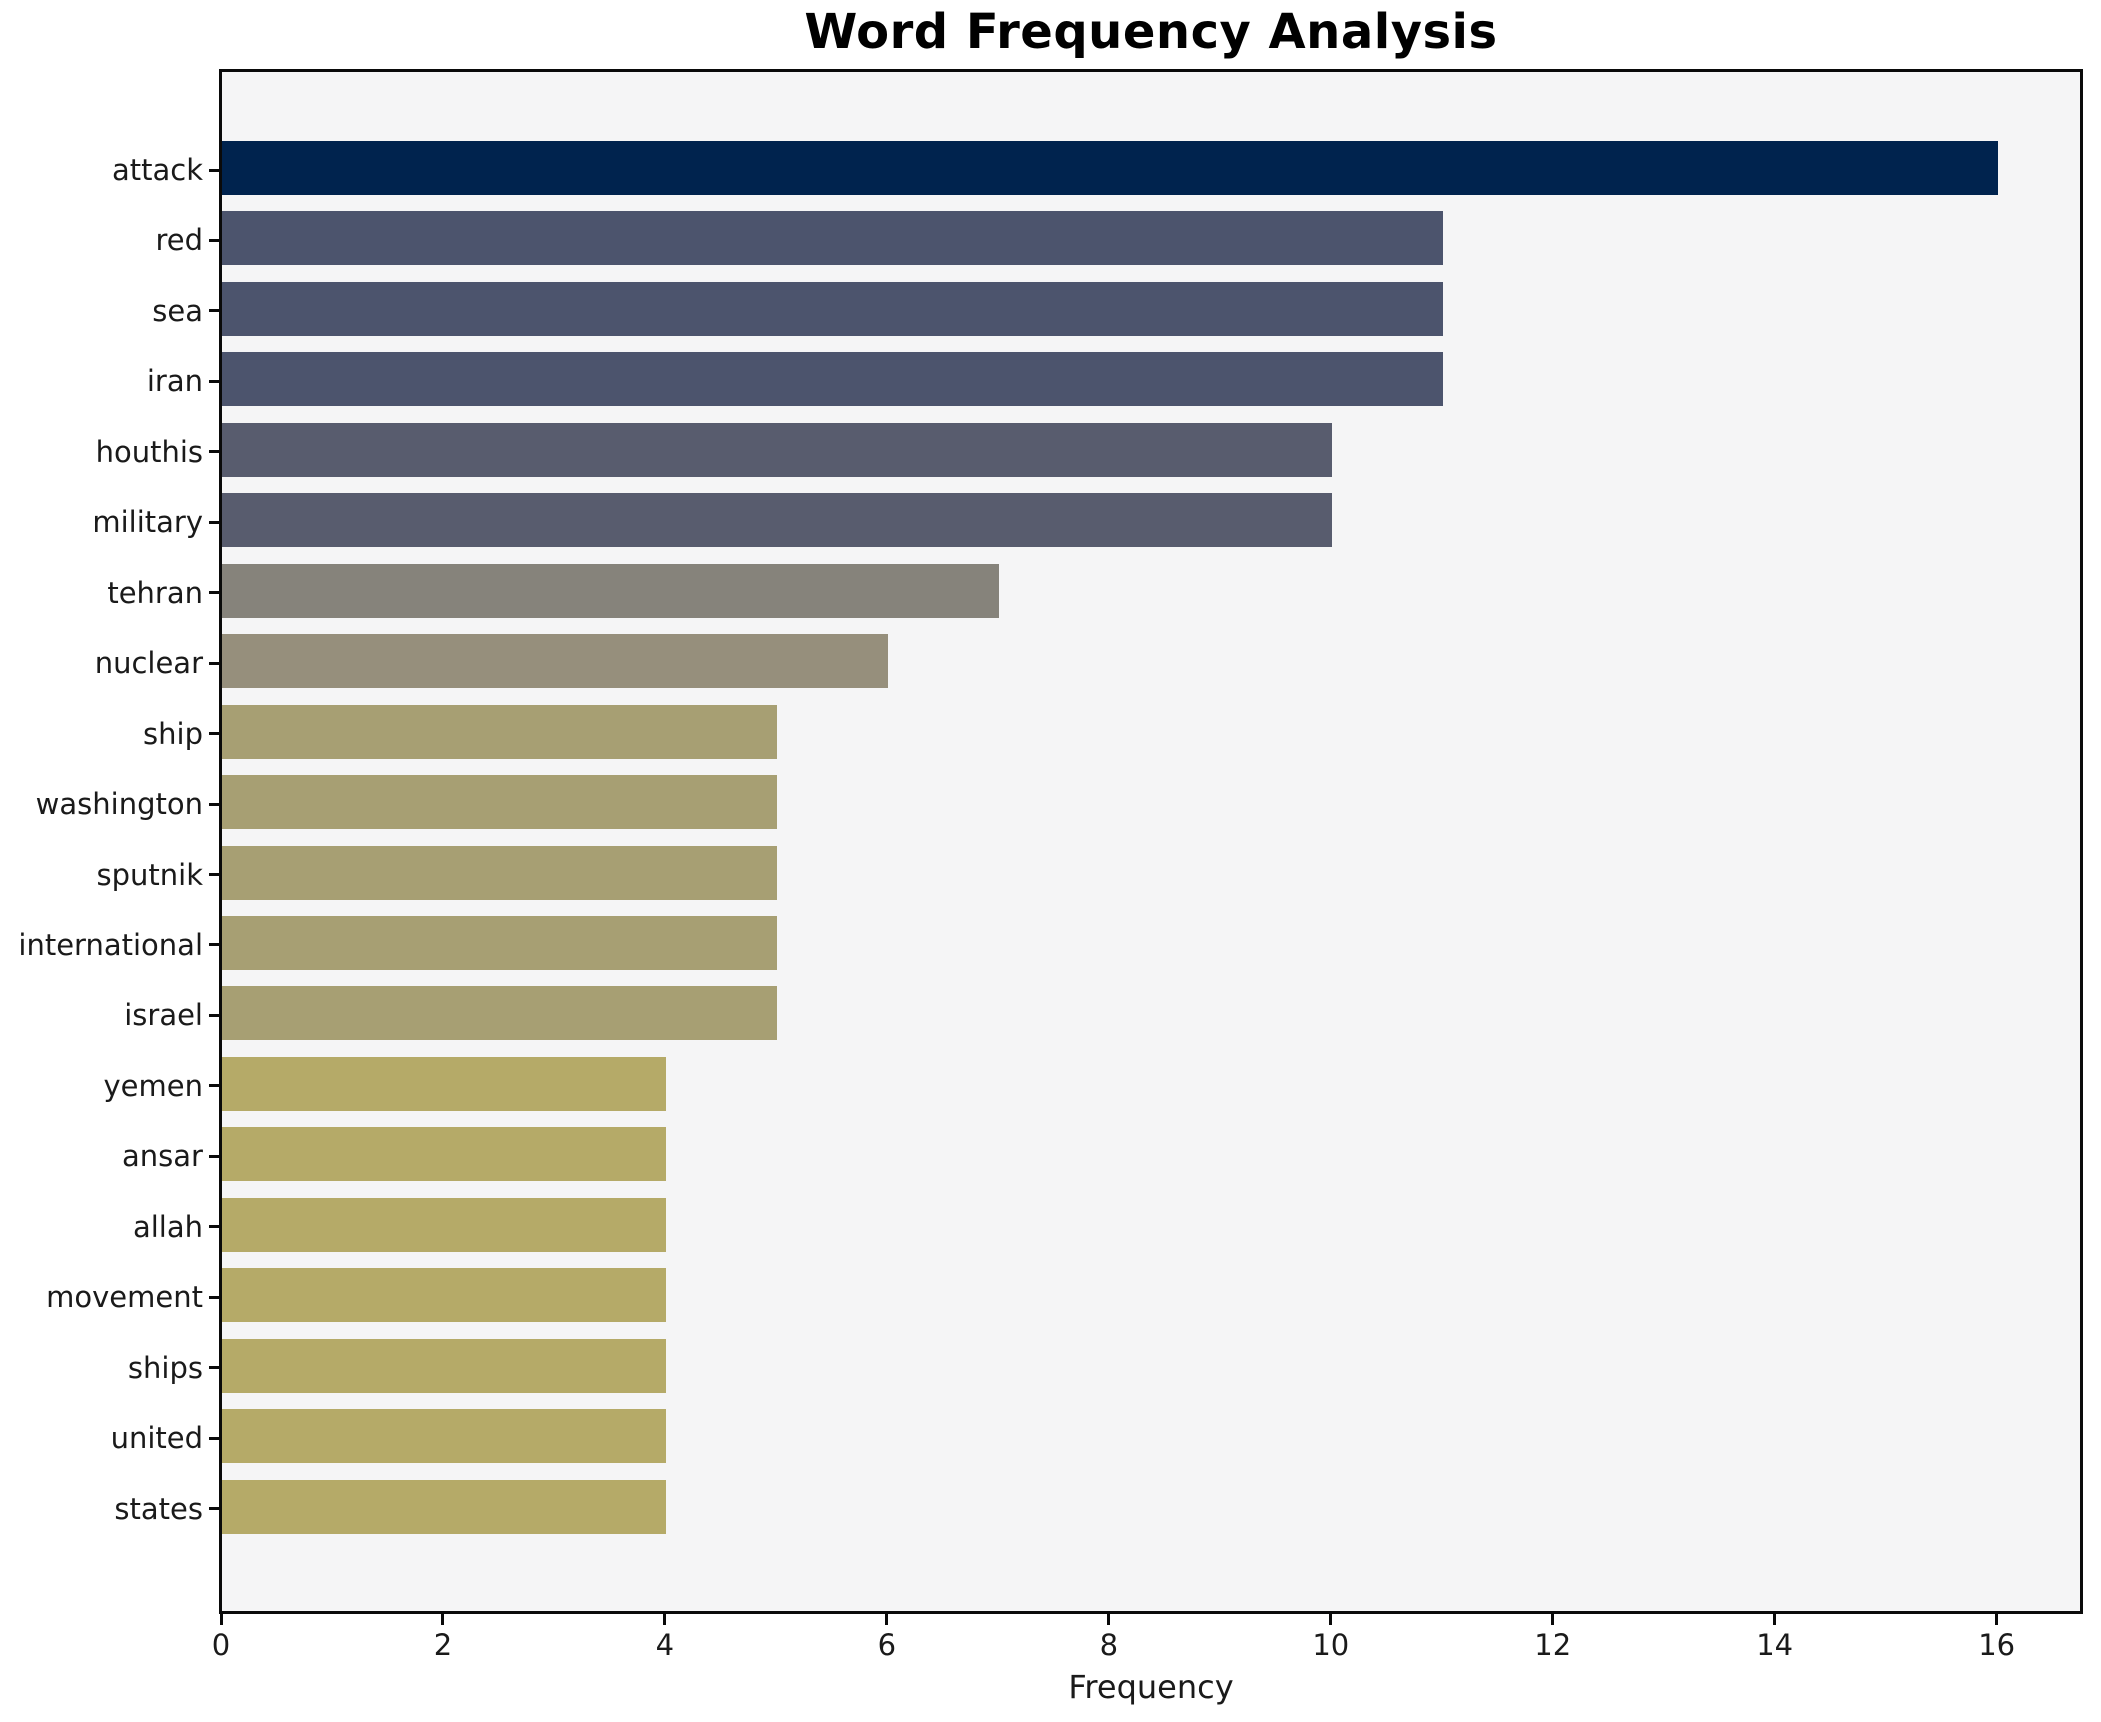 The height and width of the screenshot is (1722, 2101). I want to click on y-tick-label-movement: movement, so click(124, 1297).